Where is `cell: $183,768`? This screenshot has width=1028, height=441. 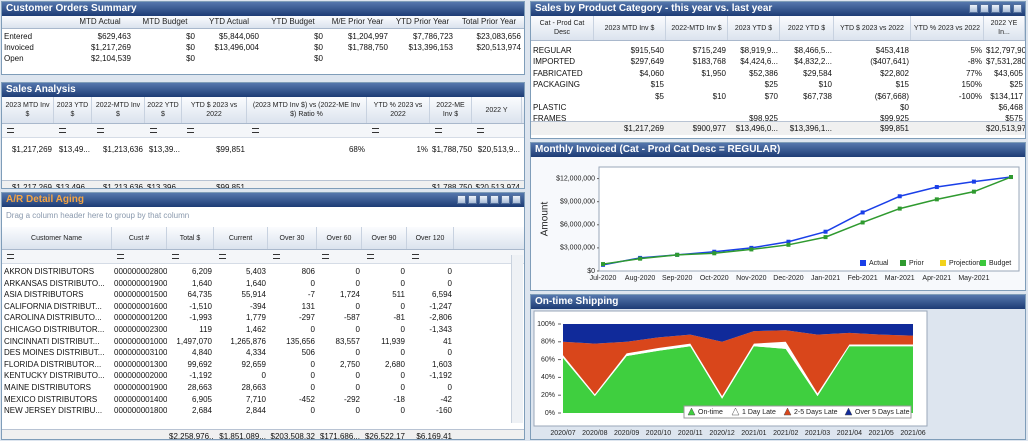 cell: $183,768 is located at coordinates (709, 62).